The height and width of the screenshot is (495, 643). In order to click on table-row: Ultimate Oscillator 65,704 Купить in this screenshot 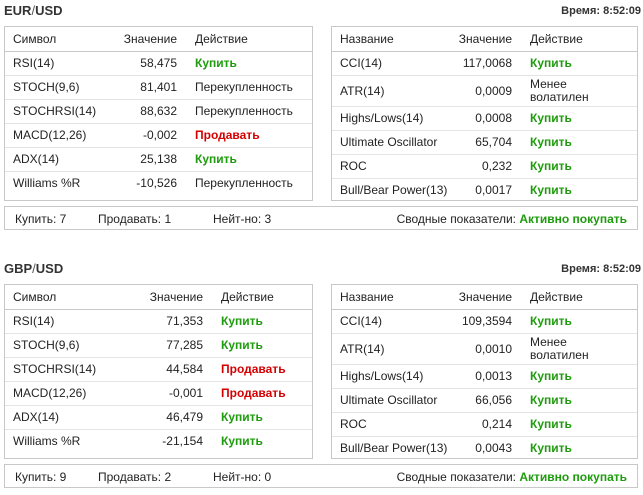, I will do `click(484, 142)`.